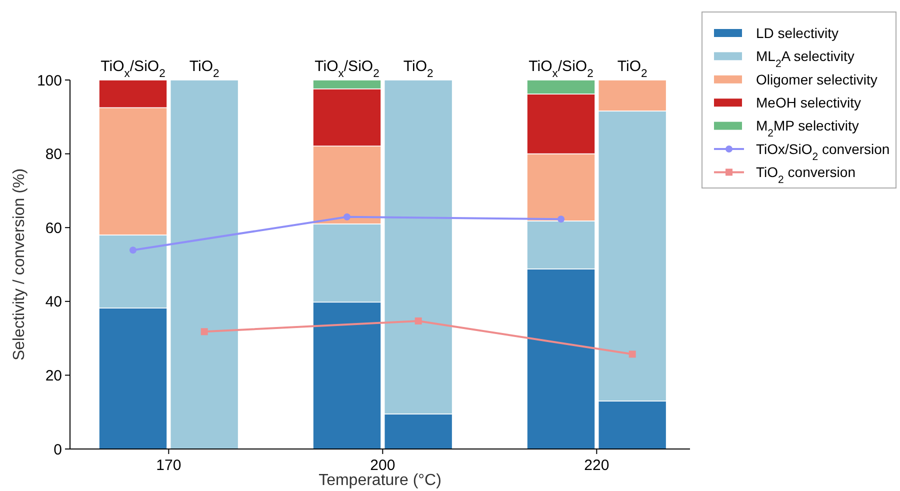 The width and height of the screenshot is (900, 491). Describe the element at coordinates (53, 228) in the screenshot. I see `y-tick-label: 60` at that location.